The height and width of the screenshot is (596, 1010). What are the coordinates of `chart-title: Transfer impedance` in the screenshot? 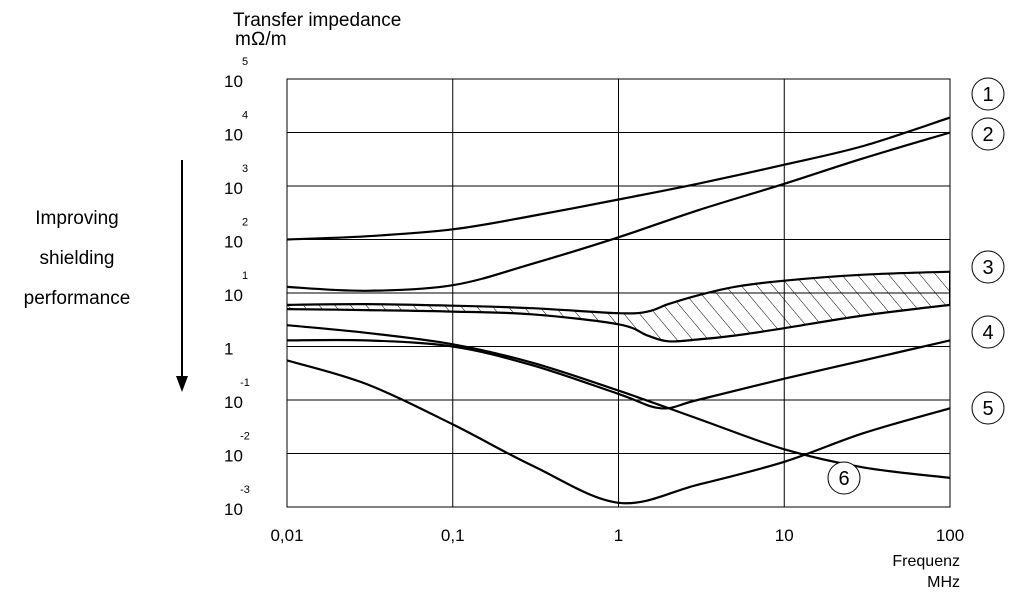 It's located at (317, 20).